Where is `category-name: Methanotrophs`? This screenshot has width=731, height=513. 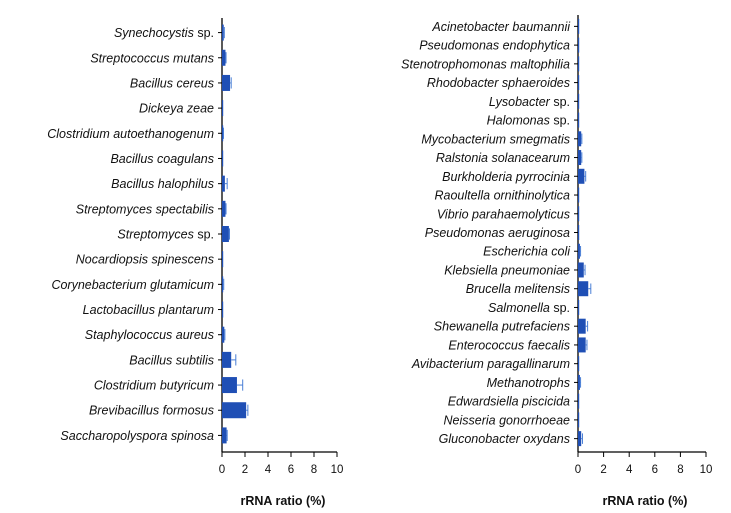 category-name: Methanotrophs is located at coordinates (528, 383).